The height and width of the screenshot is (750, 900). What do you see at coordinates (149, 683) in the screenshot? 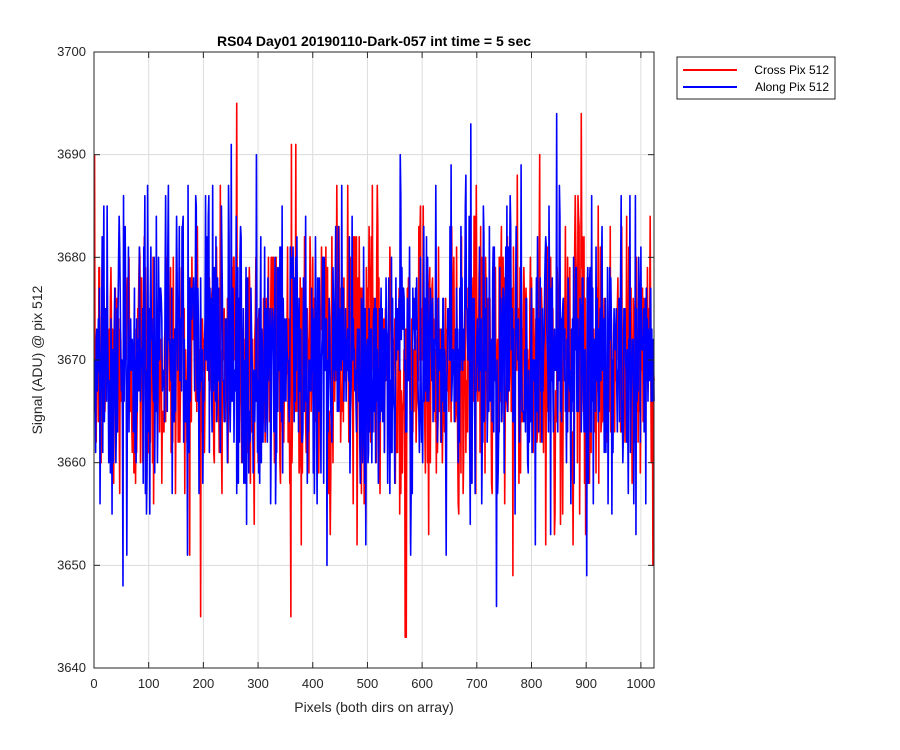
I see `x-tick-label: 100` at bounding box center [149, 683].